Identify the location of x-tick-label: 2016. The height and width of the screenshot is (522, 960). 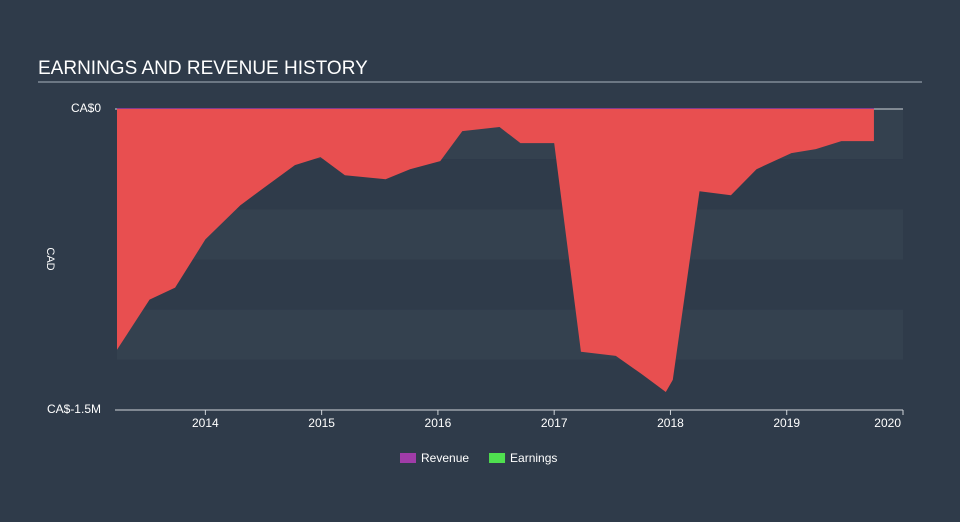
(438, 423).